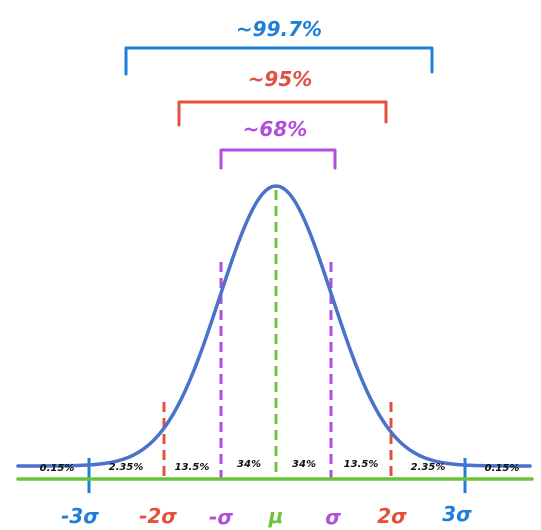 The height and width of the screenshot is (530, 541). I want to click on bracket-99-7: ~99.7%, so click(279, 46).